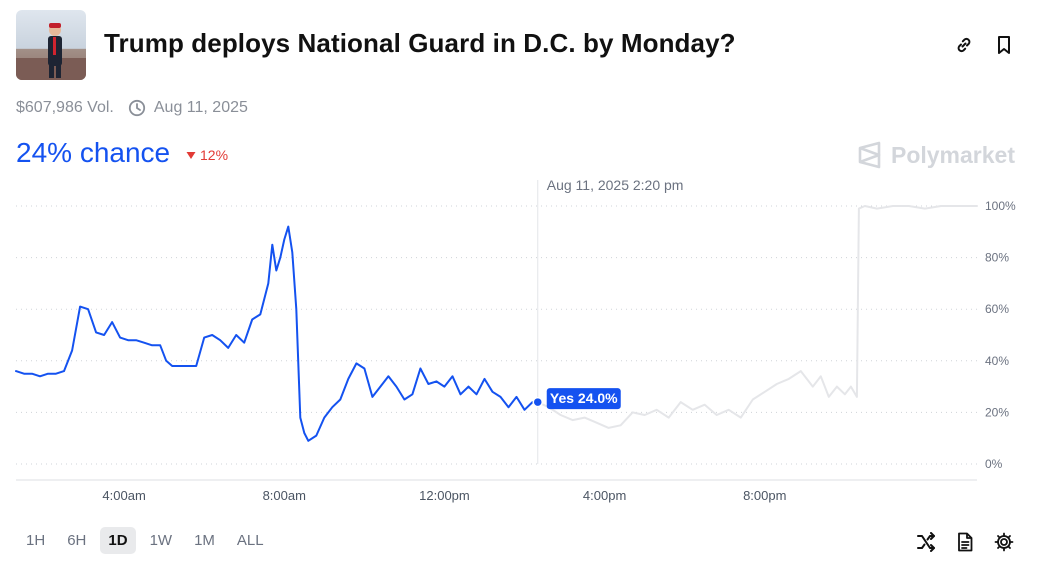 The image size is (1043, 573). What do you see at coordinates (997, 258) in the screenshot?
I see `y-tick-label: 80%` at bounding box center [997, 258].